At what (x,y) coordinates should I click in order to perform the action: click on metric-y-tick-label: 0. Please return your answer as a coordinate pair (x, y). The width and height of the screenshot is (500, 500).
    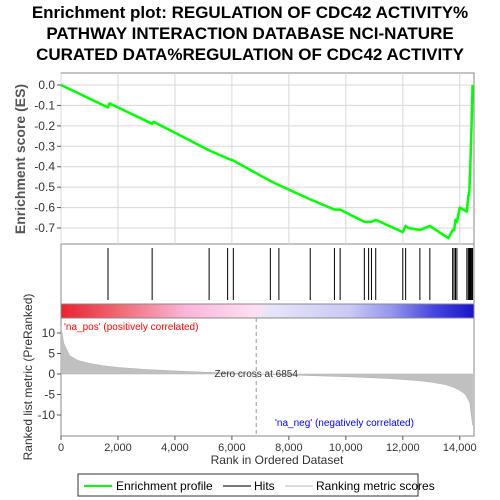
    Looking at the image, I should click on (51, 374).